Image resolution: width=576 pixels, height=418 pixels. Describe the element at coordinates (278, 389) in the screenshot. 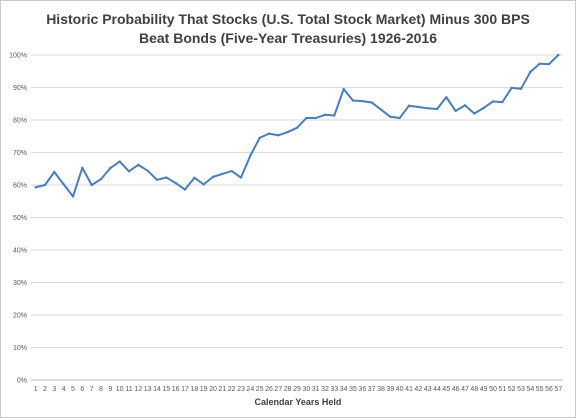

I see `x-tick-label: 27` at that location.